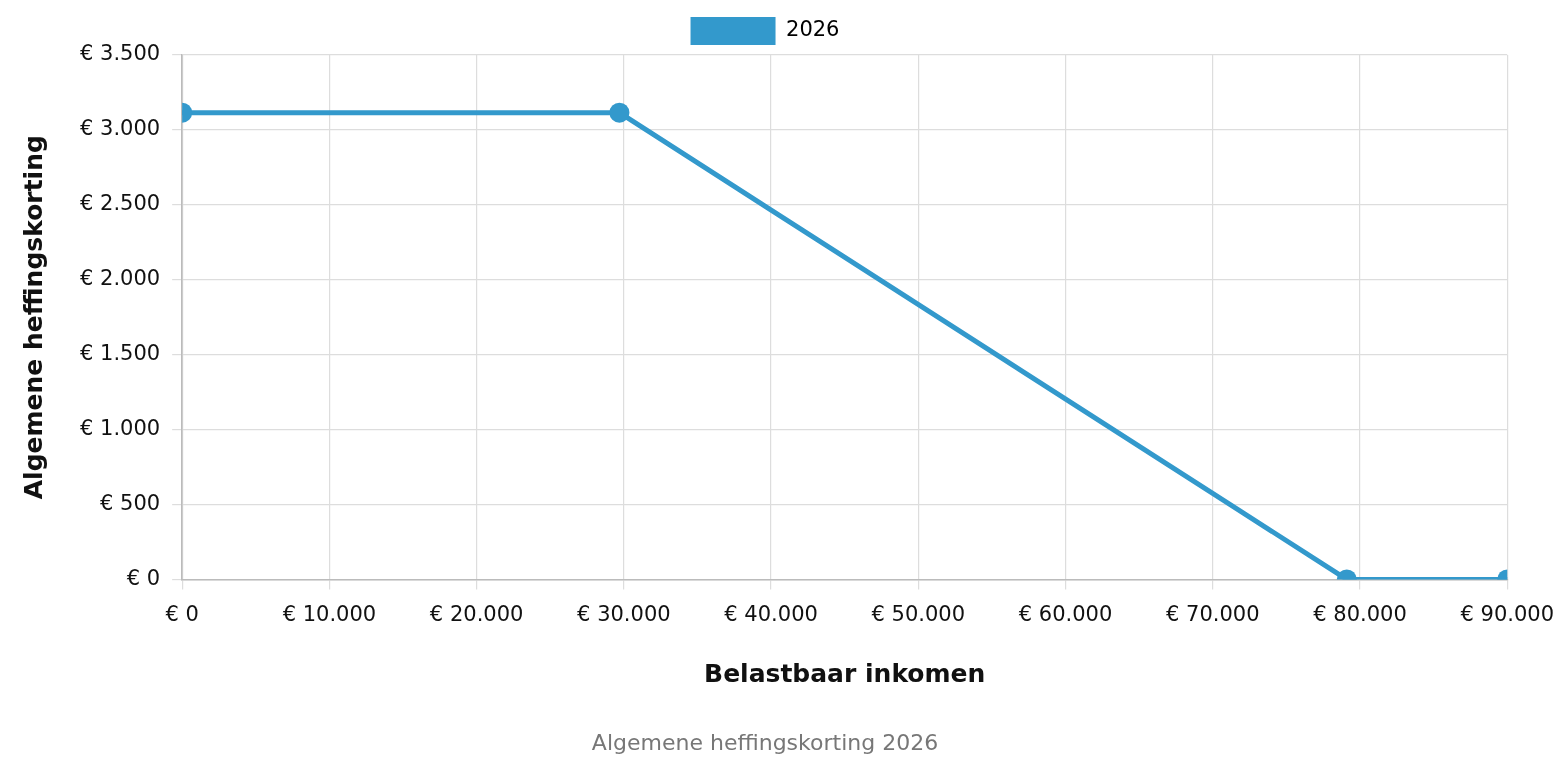 This screenshot has width=1568, height=784. What do you see at coordinates (120, 53) in the screenshot?
I see `y-tick-label: € 3.500` at bounding box center [120, 53].